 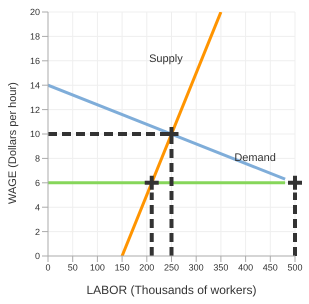 I want to click on x-axis-title: LABOR (Thousands of workers), so click(x=171, y=290).